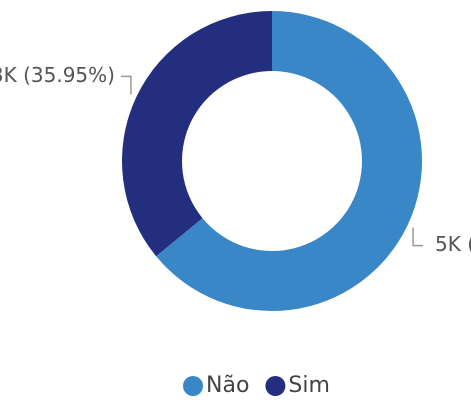 This screenshot has width=471, height=407. Describe the element at coordinates (453, 244) in the screenshot. I see `data-label: 5K (64.05%)` at that location.